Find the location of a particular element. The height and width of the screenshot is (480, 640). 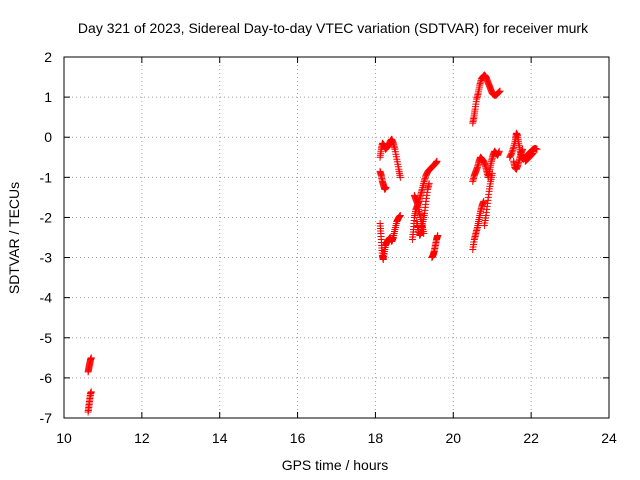

x-tick-label: 10 is located at coordinates (64, 438).